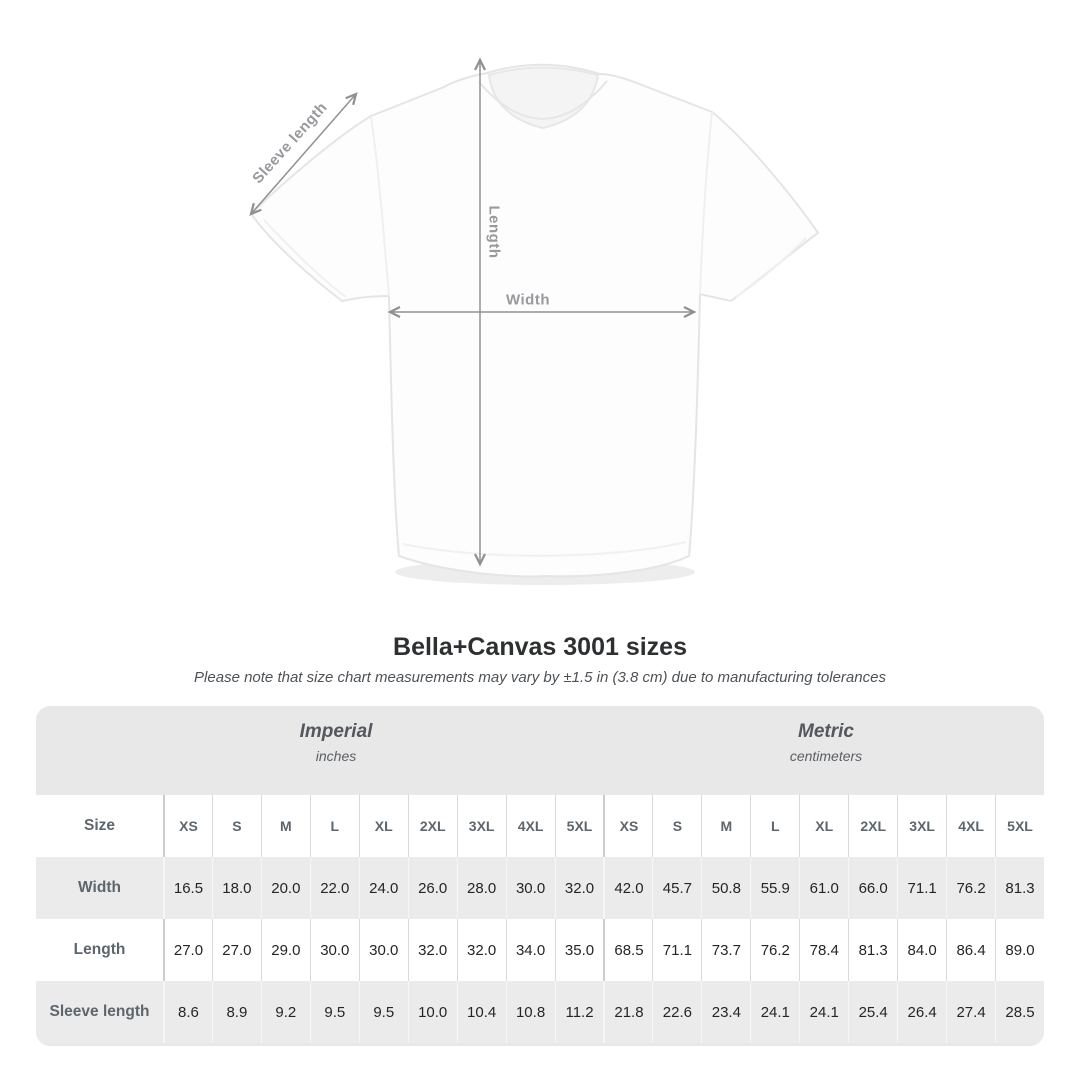 The image size is (1080, 1080). Describe the element at coordinates (971, 1012) in the screenshot. I see `measurement-value-cell: 27.4` at that location.